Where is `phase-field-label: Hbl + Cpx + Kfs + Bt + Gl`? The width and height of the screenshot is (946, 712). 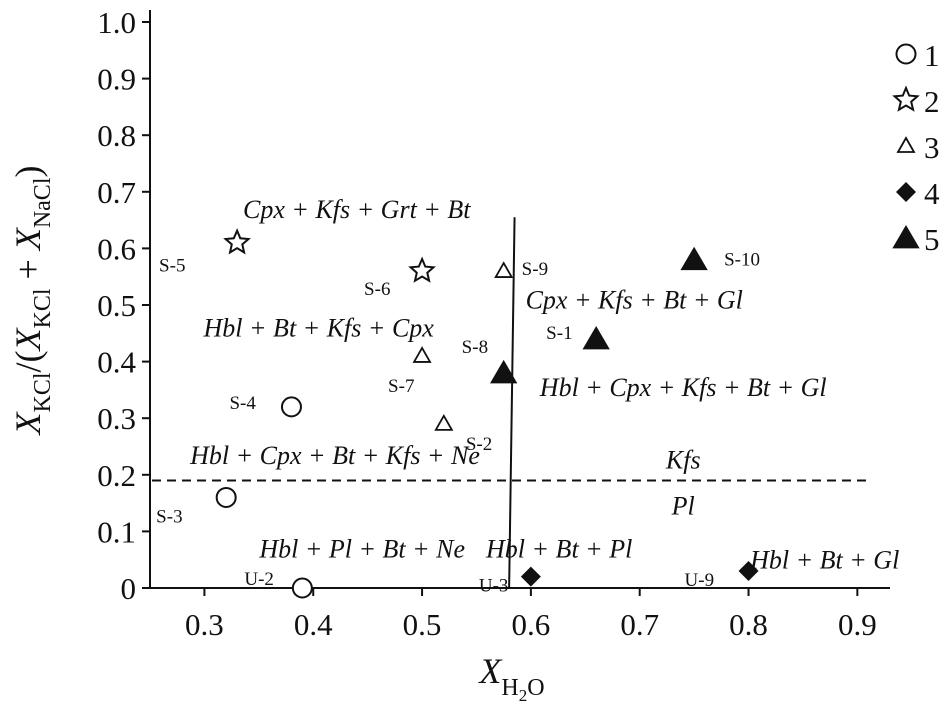 phase-field-label: Hbl + Cpx + Kfs + Bt + Gl is located at coordinates (683, 387).